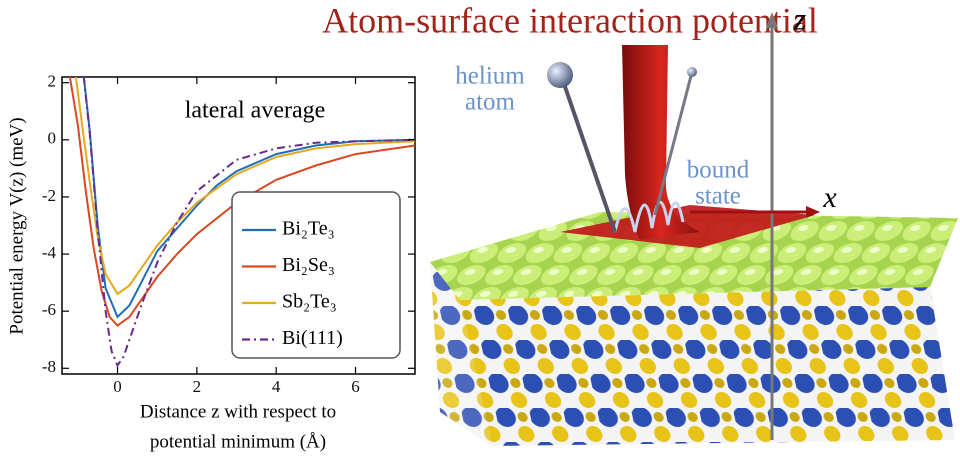 Image resolution: width=960 pixels, height=474 pixels. Describe the element at coordinates (309, 302) in the screenshot. I see `legend-label: Sb₂Te₃` at that location.